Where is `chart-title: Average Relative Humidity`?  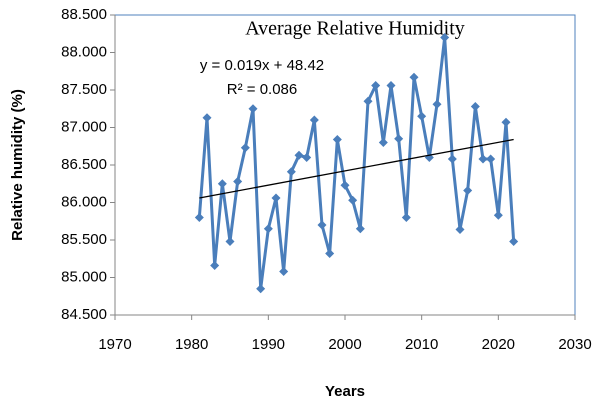
chart-title: Average Relative Humidity is located at coordinates (355, 29).